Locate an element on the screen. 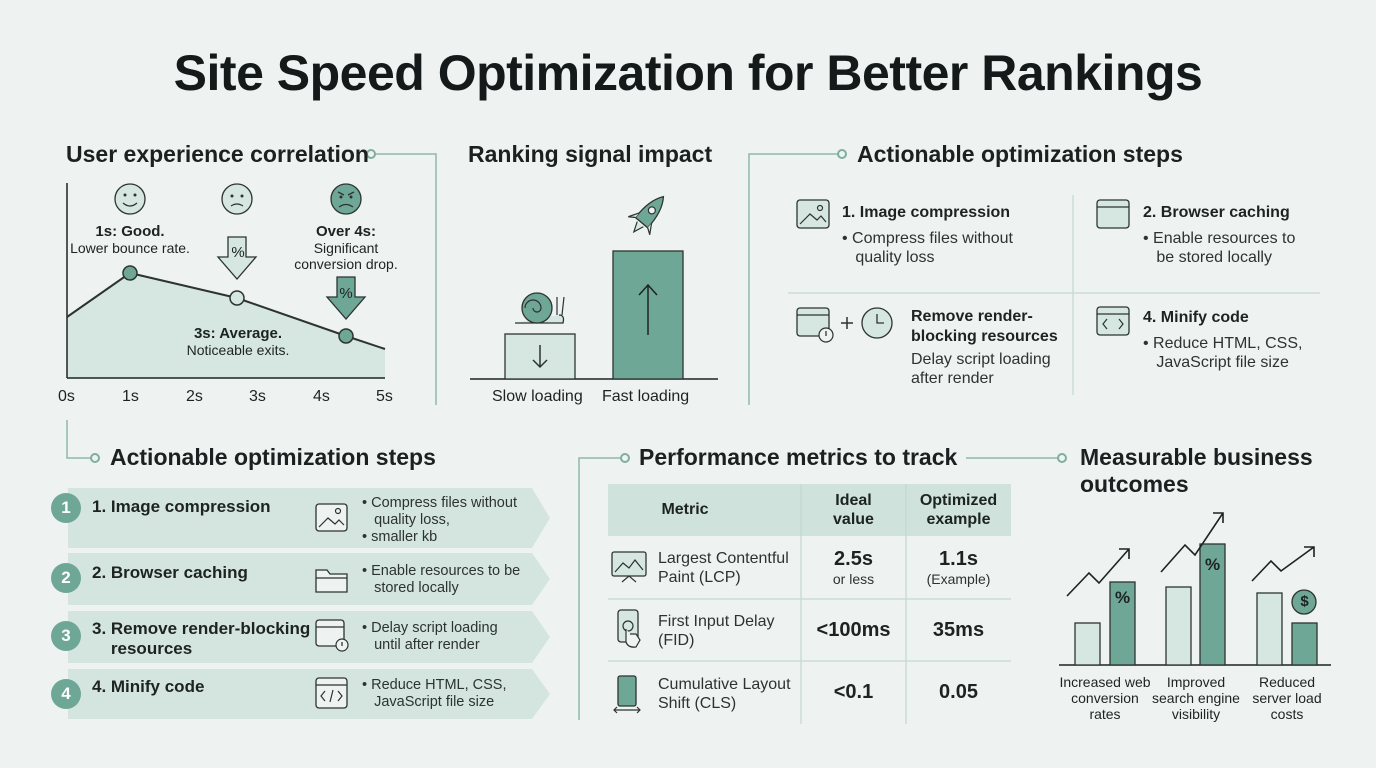 The width and height of the screenshot is (1376, 768). outcome-label-1: Increased web conversion rates is located at coordinates (1105, 698).